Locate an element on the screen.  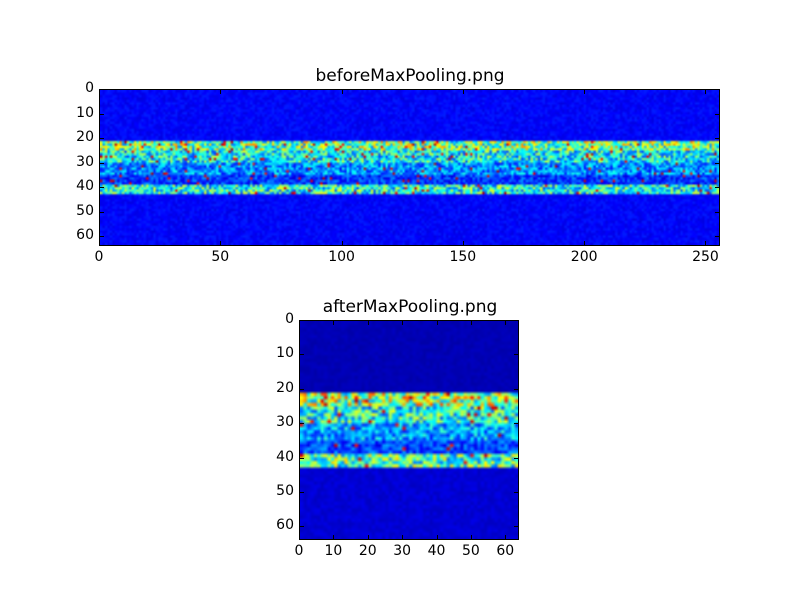
x-tick-label: 10 is located at coordinates (333, 551).